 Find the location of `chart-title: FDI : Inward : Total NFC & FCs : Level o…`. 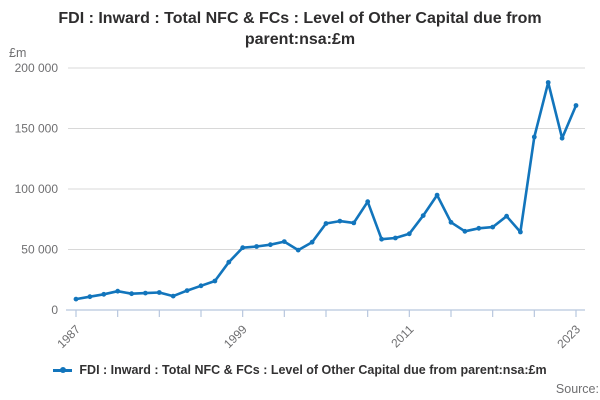

chart-title: FDI : Inward : Total NFC & FCs : Level o… is located at coordinates (300, 30).